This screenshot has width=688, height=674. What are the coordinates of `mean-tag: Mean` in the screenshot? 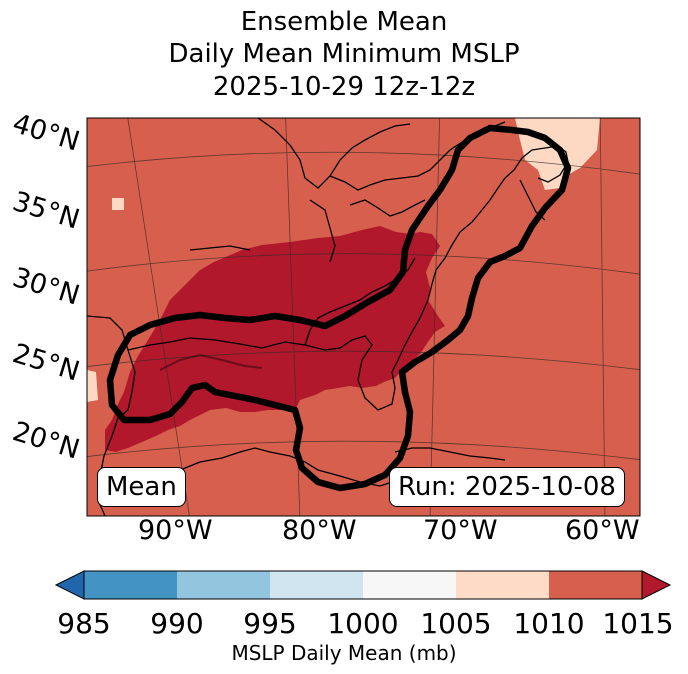 It's located at (141, 487).